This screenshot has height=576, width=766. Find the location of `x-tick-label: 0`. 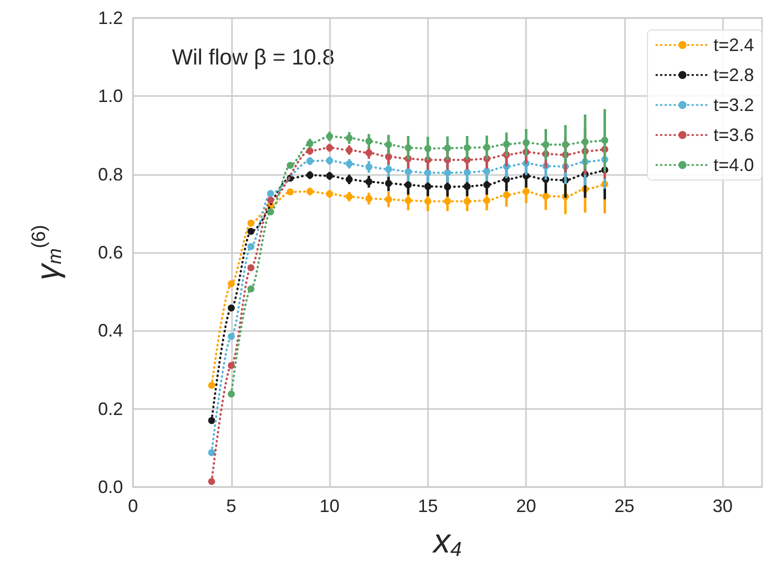

x-tick-label: 0 is located at coordinates (133, 506).